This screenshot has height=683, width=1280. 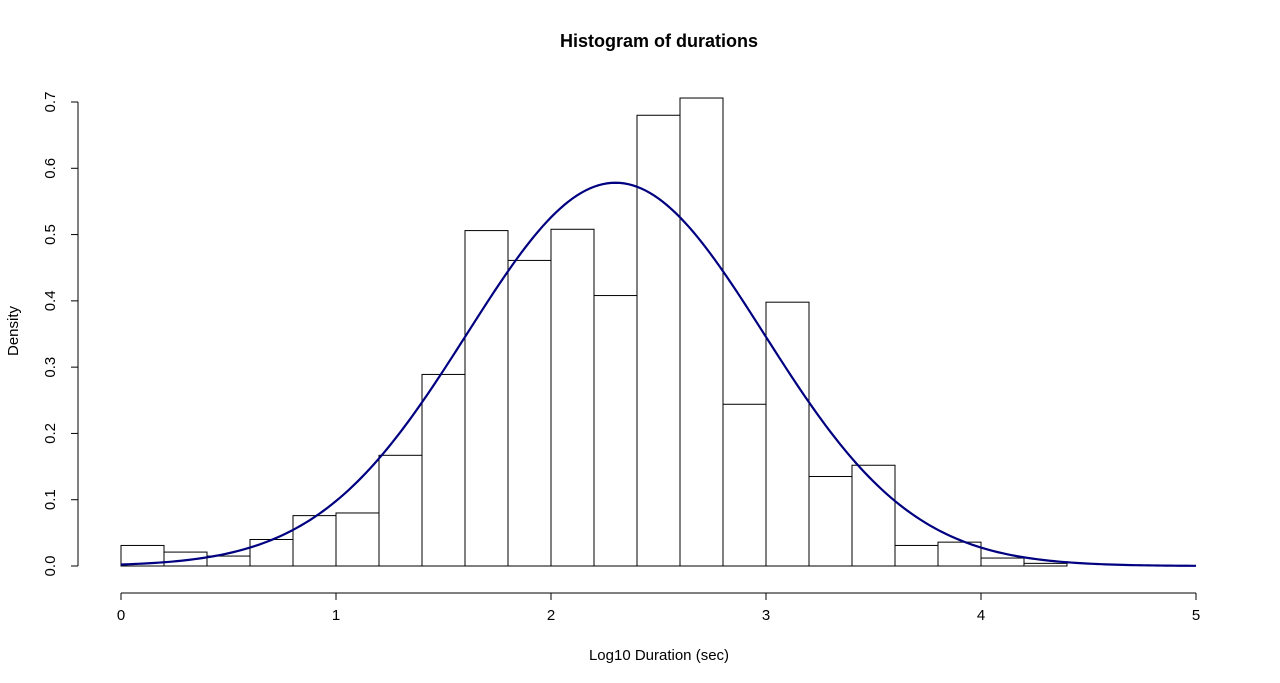 I want to click on y-tick-label: 0.2, so click(x=50, y=433).